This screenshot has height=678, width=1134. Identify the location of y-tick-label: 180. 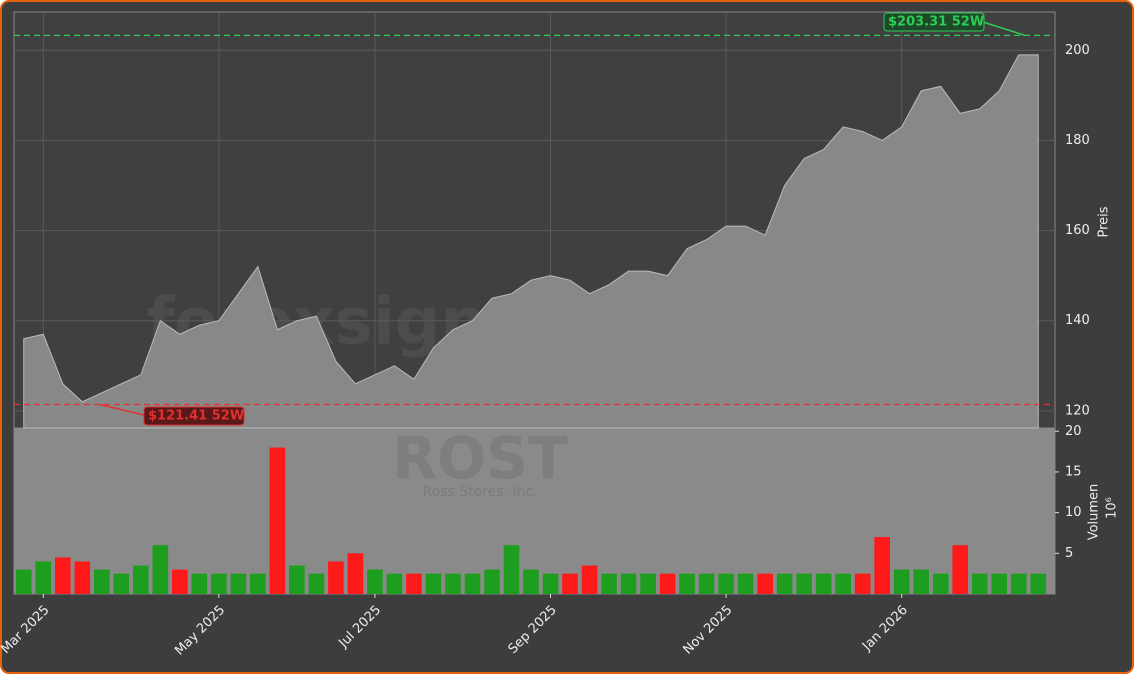
(1077, 140).